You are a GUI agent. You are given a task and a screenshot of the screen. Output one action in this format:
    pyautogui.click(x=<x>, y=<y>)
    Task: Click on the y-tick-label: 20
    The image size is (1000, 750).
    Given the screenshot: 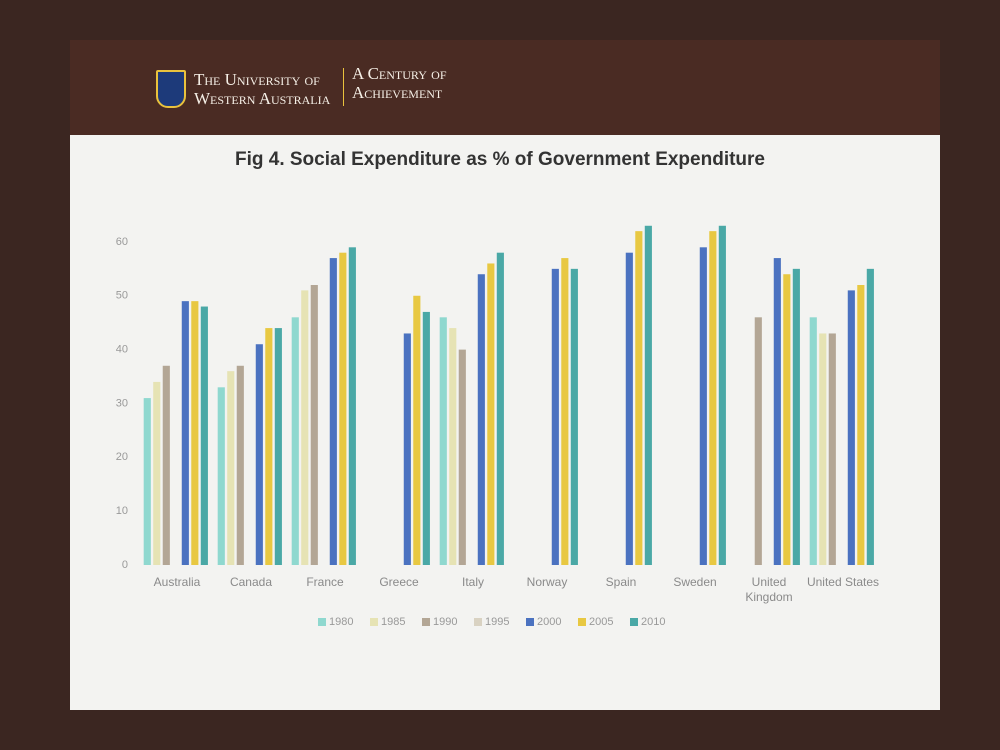 What is the action you would take?
    pyautogui.click(x=122, y=457)
    